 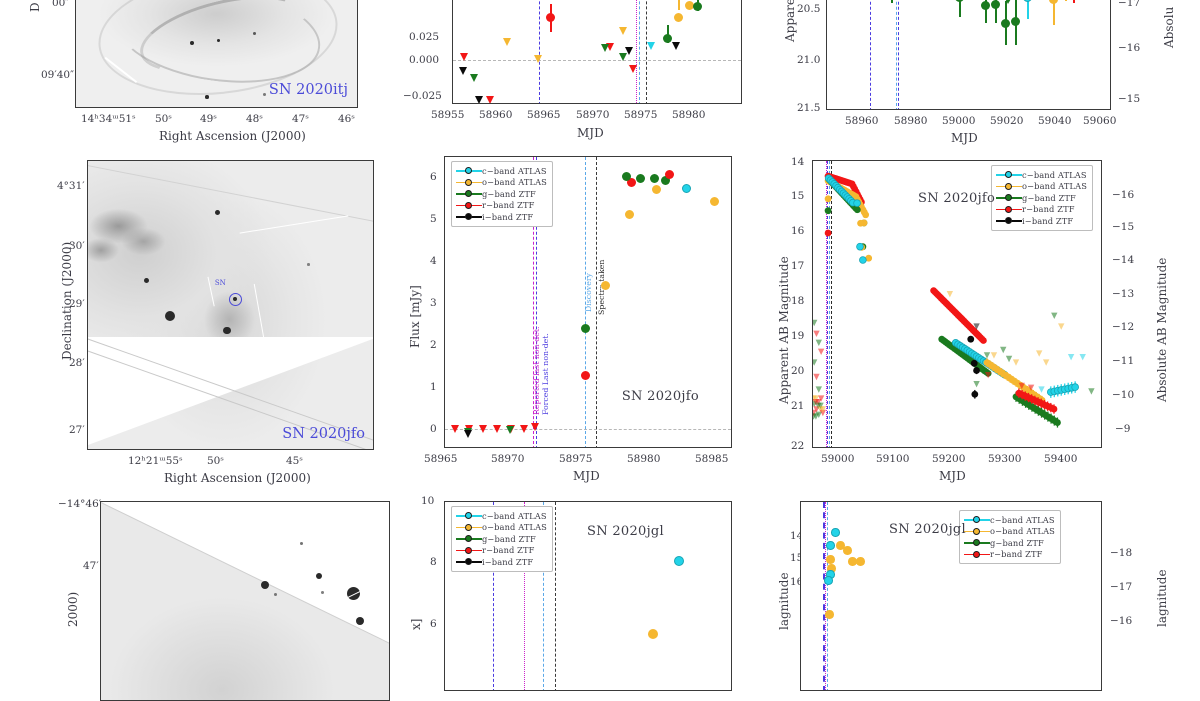 I want to click on jfo-mag-reported-nondet-line, so click(x=826, y=304).